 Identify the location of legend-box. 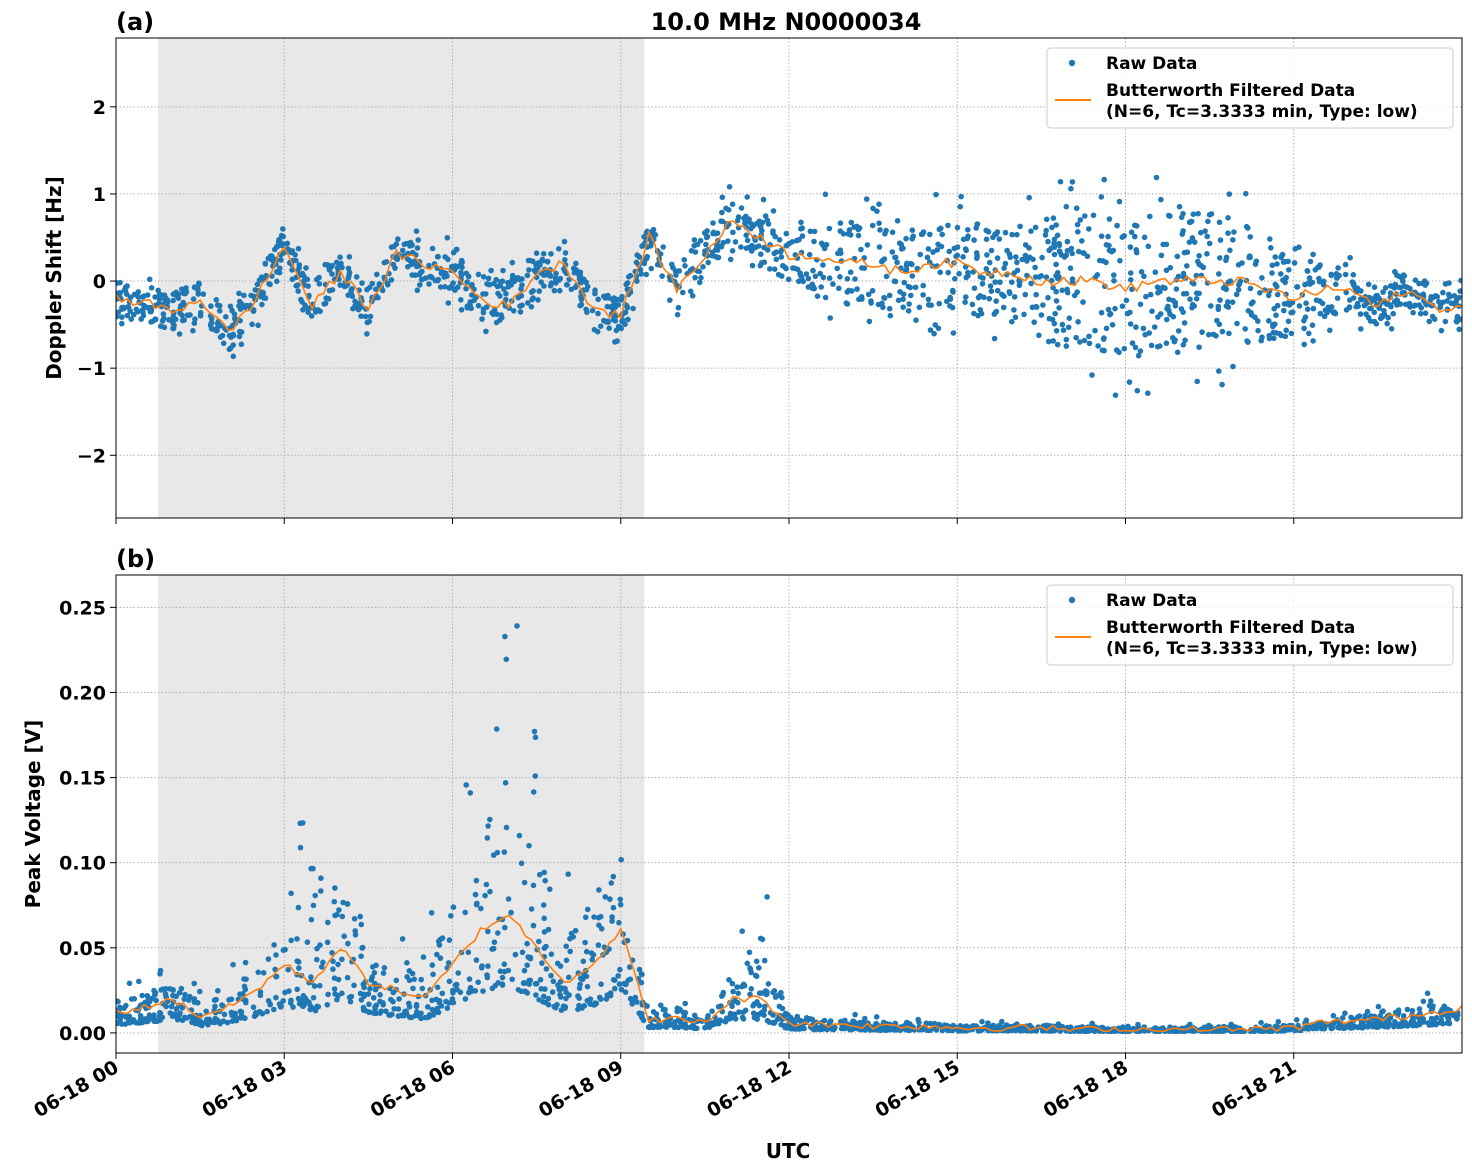
(1250, 625).